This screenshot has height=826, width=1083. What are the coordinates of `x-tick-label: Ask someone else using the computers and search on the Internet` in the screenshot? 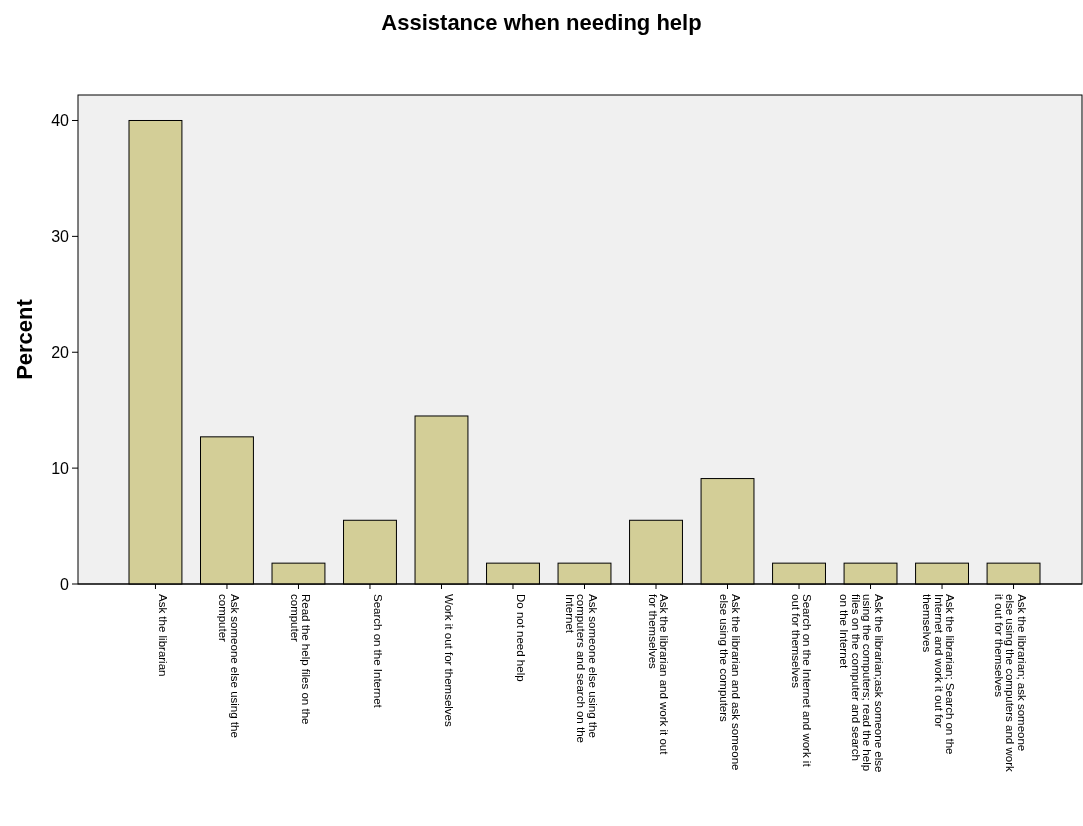 It's located at (581, 668).